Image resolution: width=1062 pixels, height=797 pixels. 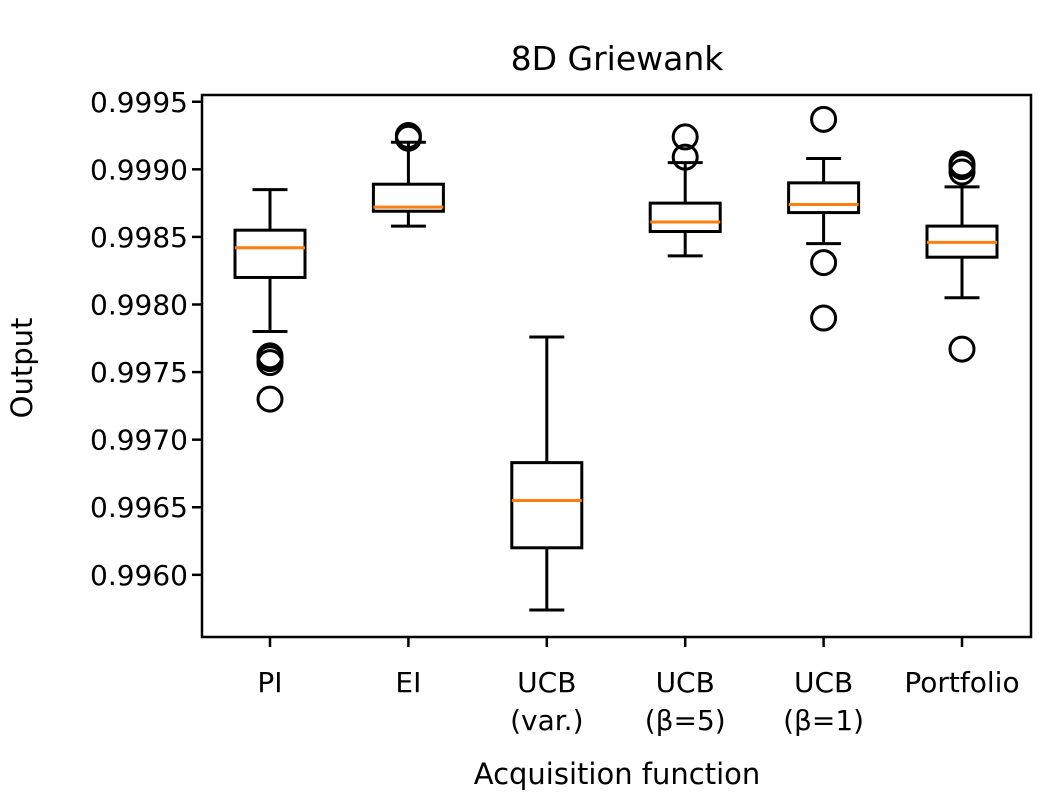 I want to click on y-tick-label: 0.9995, so click(x=139, y=102).